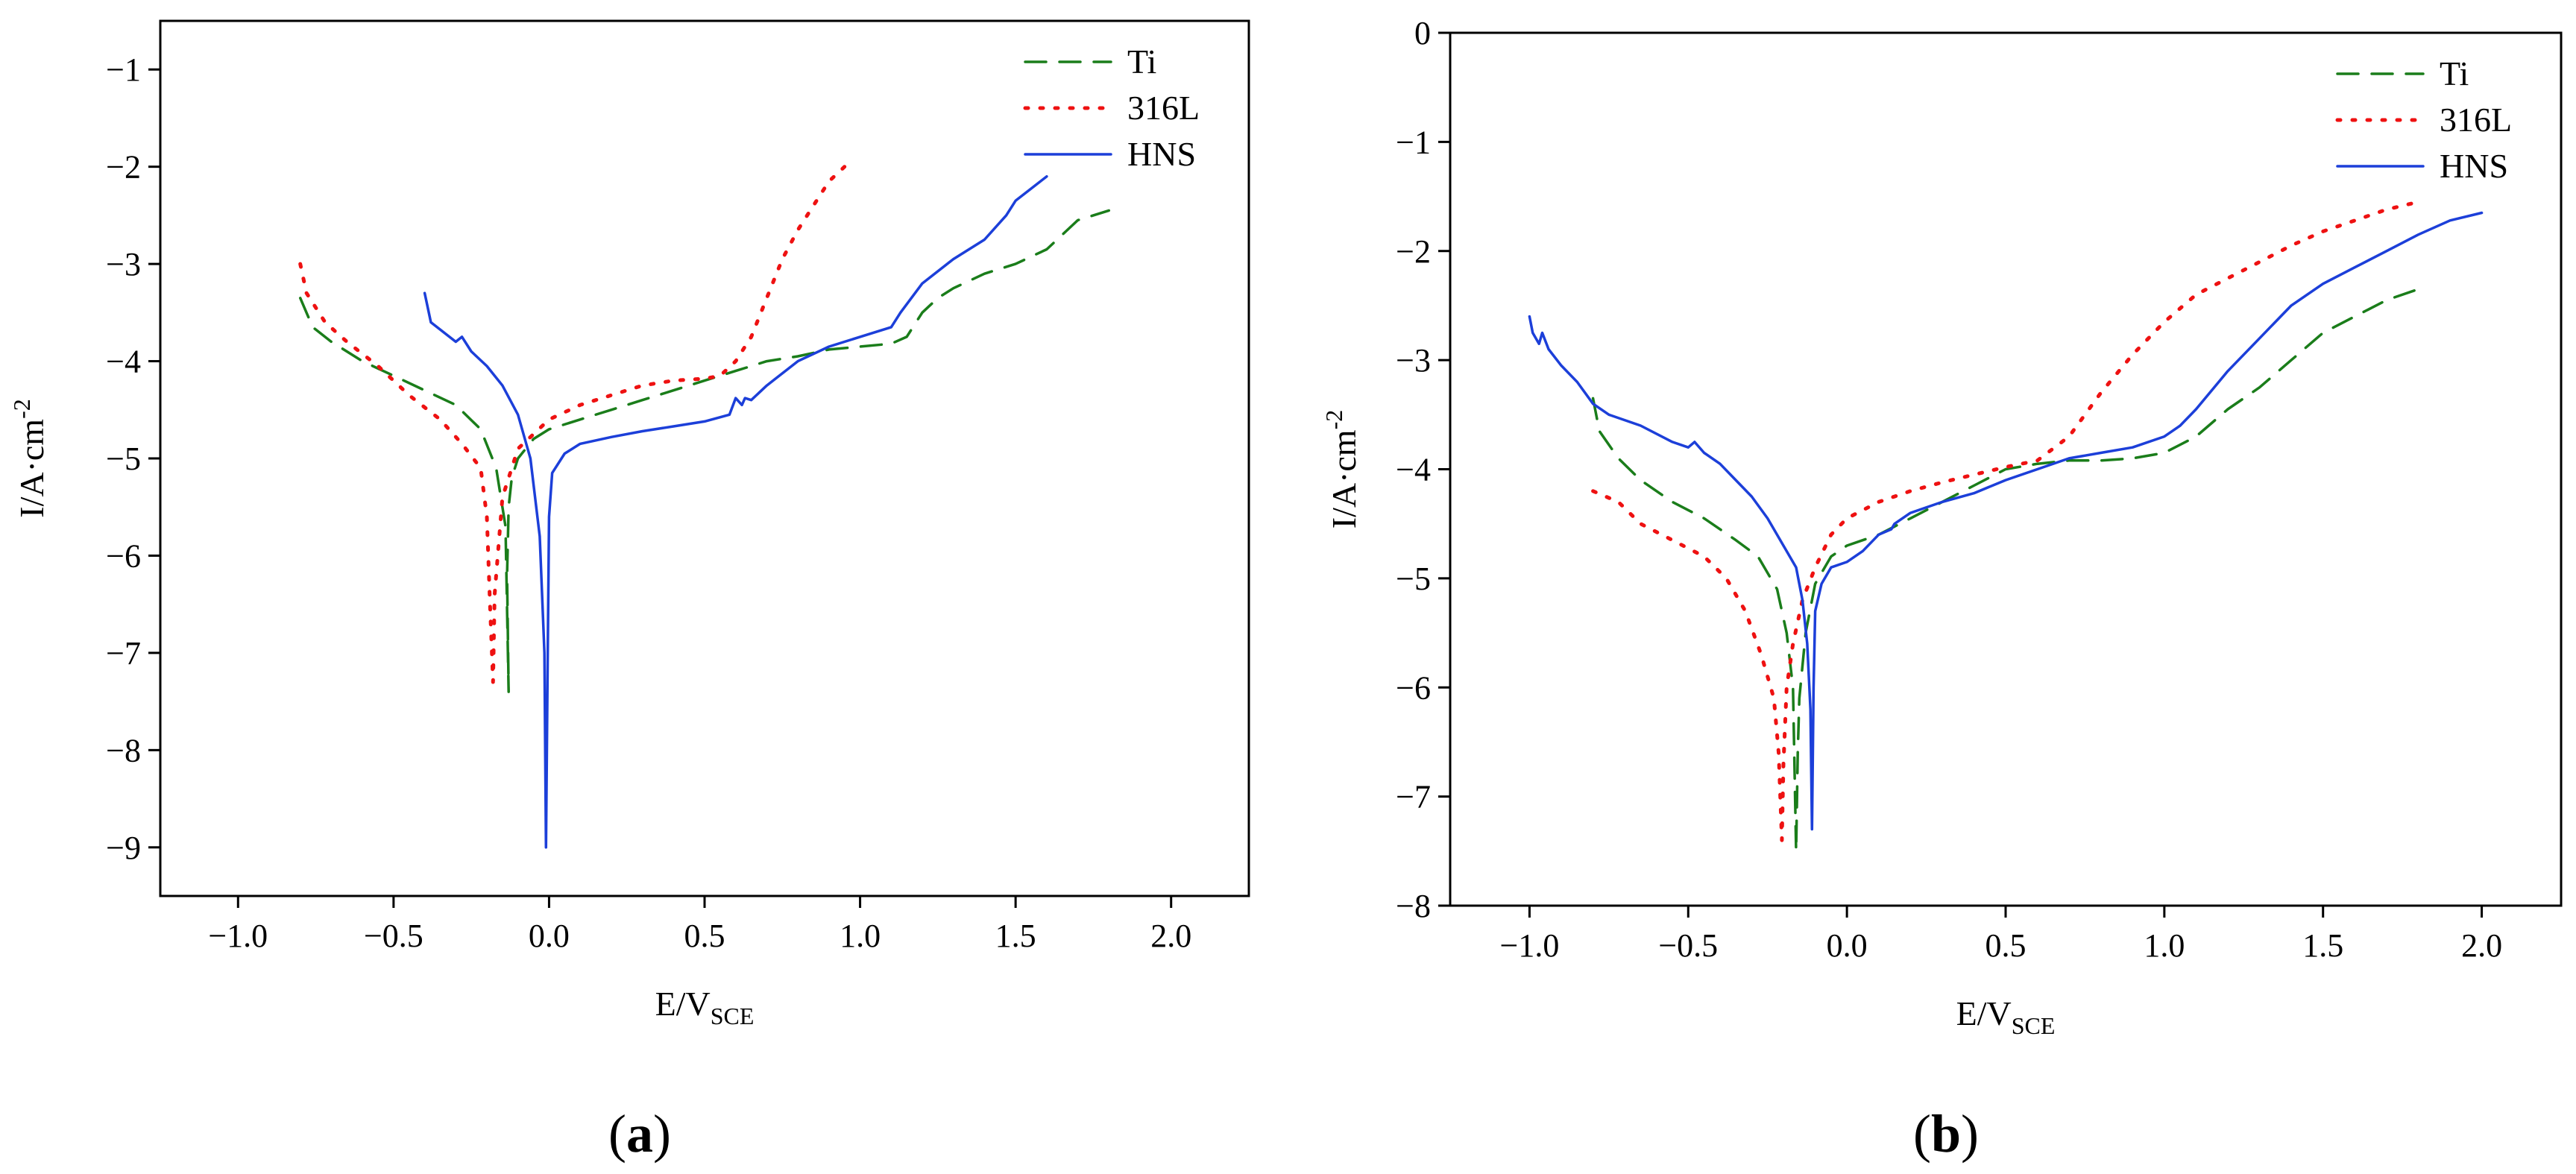  What do you see at coordinates (1422, 33) in the screenshot?
I see `y-tick-label: 0` at bounding box center [1422, 33].